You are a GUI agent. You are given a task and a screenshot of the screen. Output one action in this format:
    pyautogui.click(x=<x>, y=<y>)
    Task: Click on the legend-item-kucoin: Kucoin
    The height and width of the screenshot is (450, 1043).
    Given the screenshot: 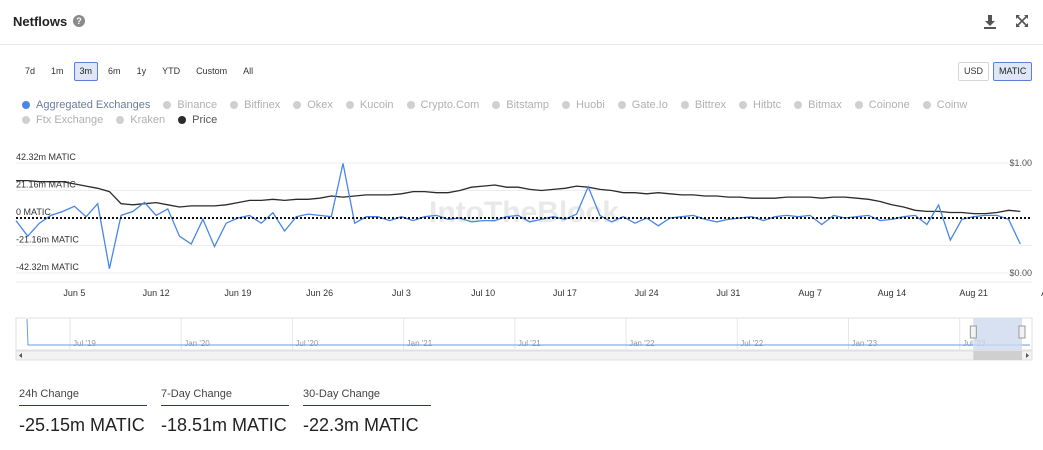 What is the action you would take?
    pyautogui.click(x=369, y=105)
    